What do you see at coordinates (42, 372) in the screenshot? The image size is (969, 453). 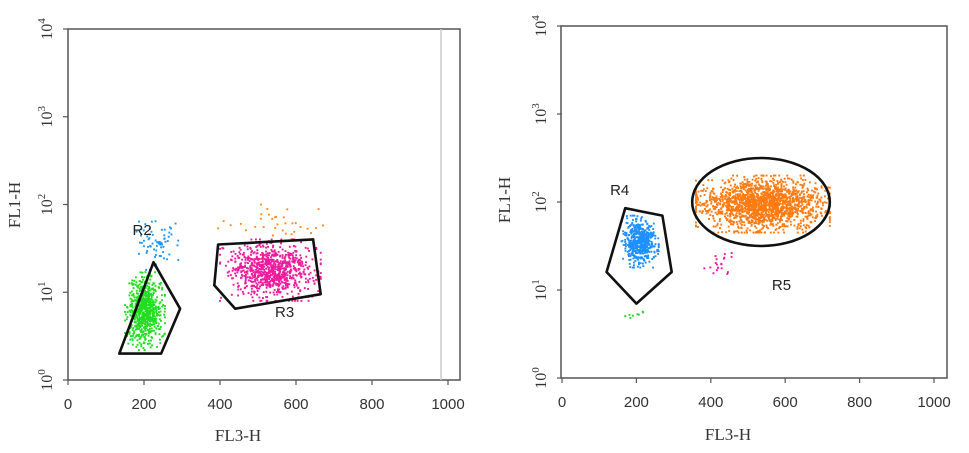 I see `y-tick-exponent: 0` at bounding box center [42, 372].